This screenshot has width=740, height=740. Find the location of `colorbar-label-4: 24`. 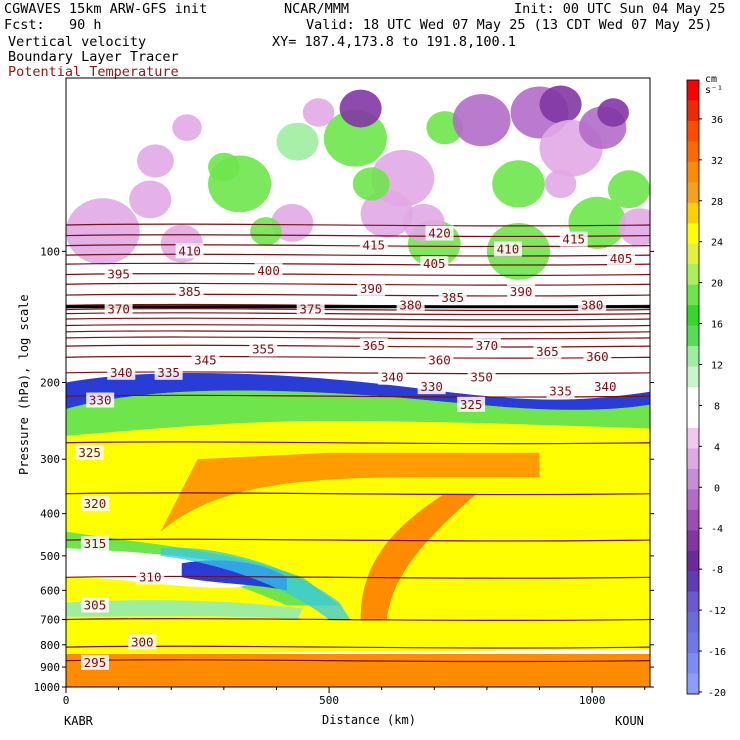

colorbar-label-4: 24 is located at coordinates (717, 243).